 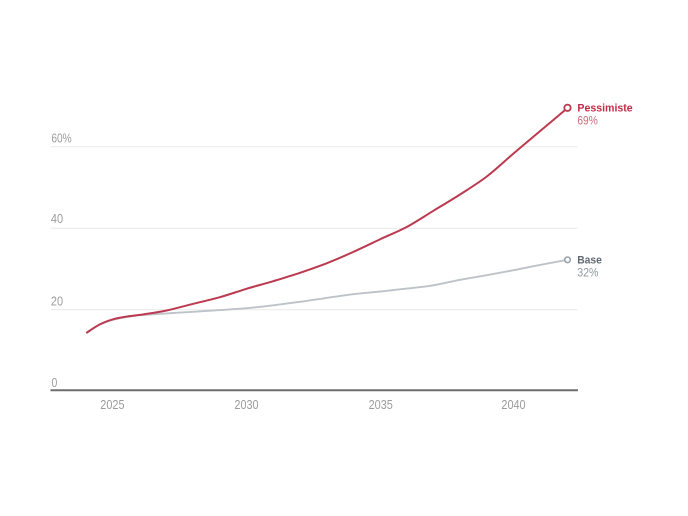 I want to click on svg-text: 40, so click(x=57, y=218).